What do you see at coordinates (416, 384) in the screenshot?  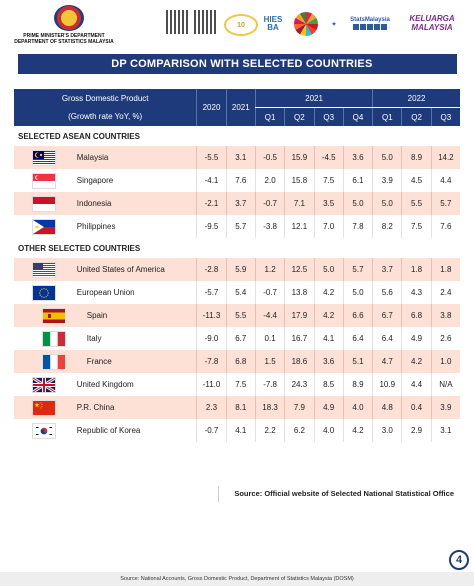 I see `growth-value: 4.4` at bounding box center [416, 384].